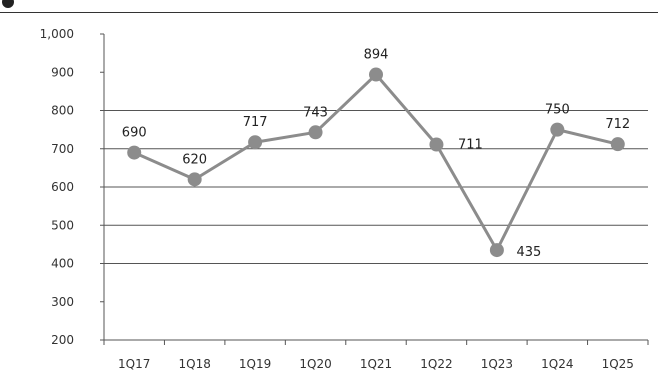 Image resolution: width=658 pixels, height=383 pixels. What do you see at coordinates (194, 179) in the screenshot?
I see `data-point-1Q18` at bounding box center [194, 179].